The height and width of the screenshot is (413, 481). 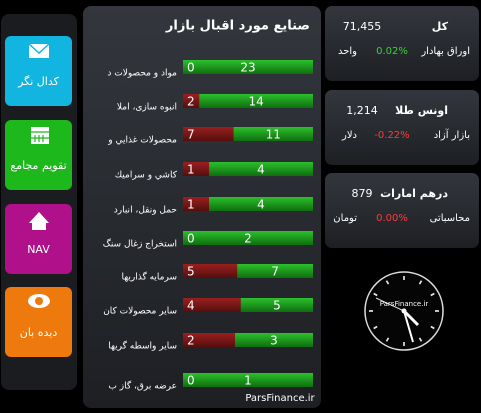 What do you see at coordinates (191, 272) in the screenshot?
I see `negative-count: 5` at bounding box center [191, 272].